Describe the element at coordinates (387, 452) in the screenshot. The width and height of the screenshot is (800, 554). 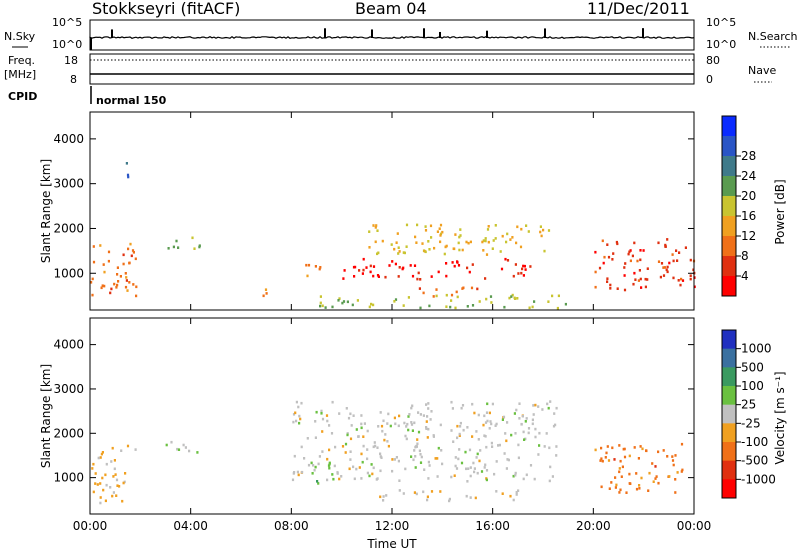
I see `velocity-cells` at that location.